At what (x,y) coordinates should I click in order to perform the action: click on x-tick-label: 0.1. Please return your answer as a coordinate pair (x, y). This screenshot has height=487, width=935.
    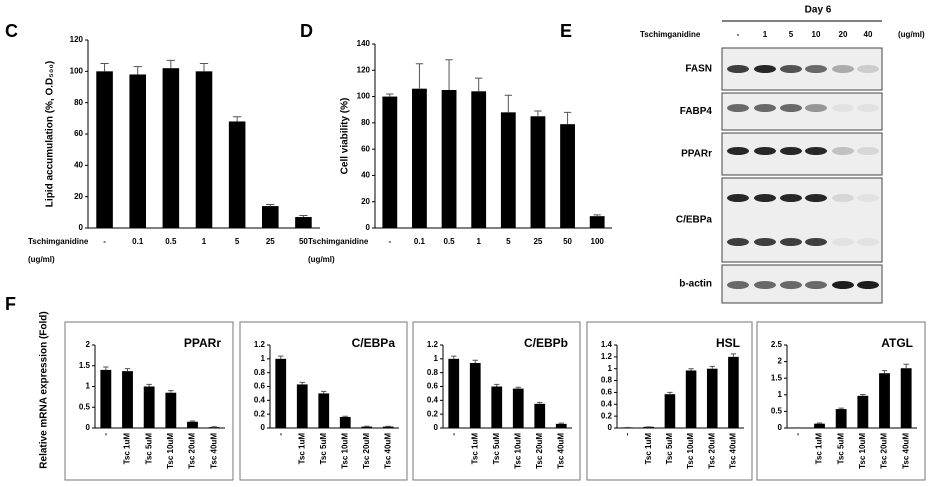
    Looking at the image, I should click on (138, 241).